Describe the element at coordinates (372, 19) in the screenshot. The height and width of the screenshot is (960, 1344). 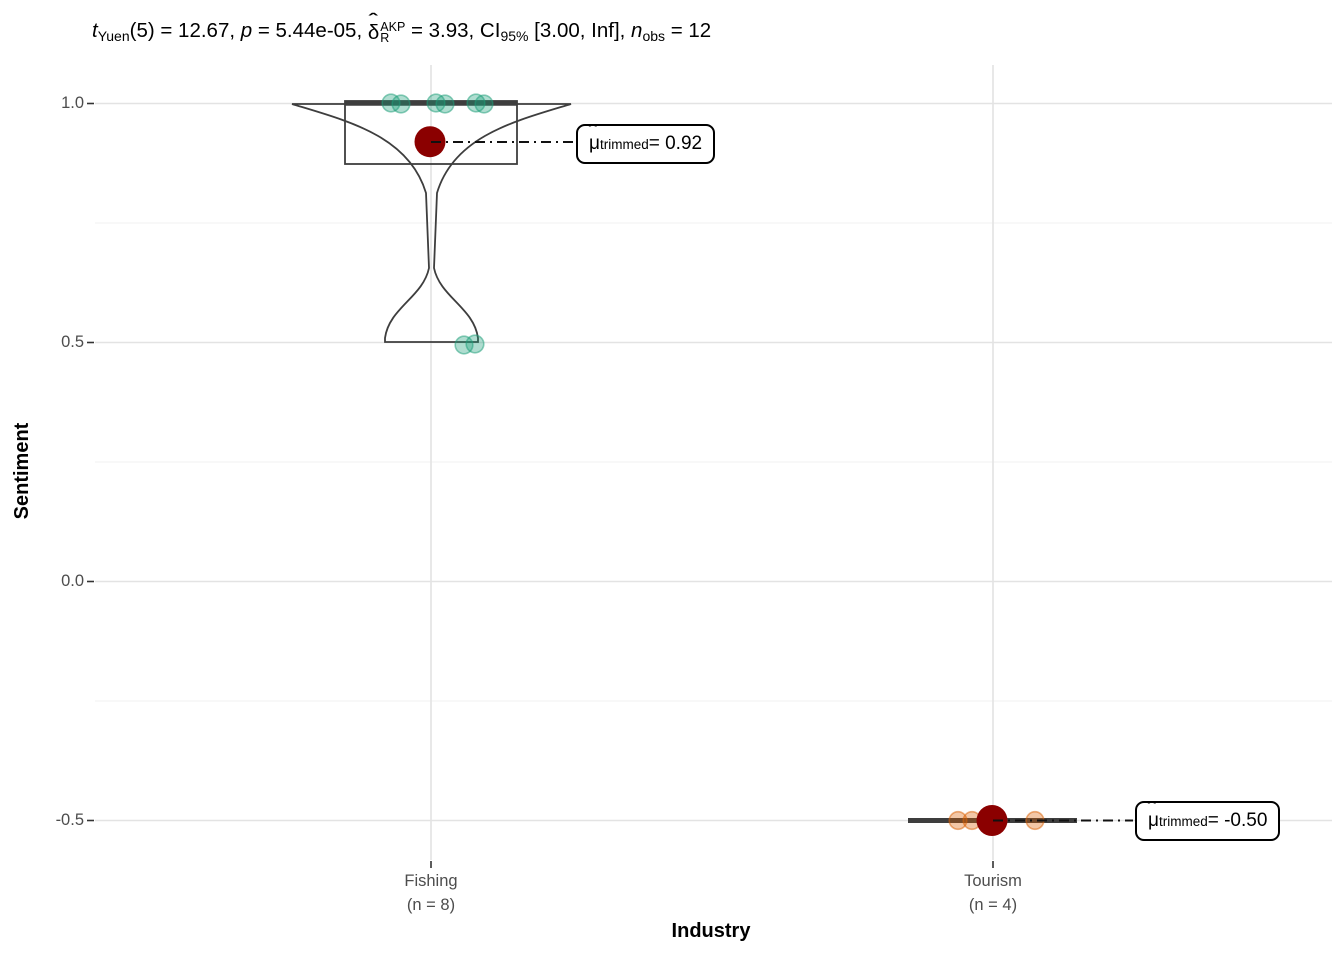
I see `delta-hat-icon: ˆ` at that location.